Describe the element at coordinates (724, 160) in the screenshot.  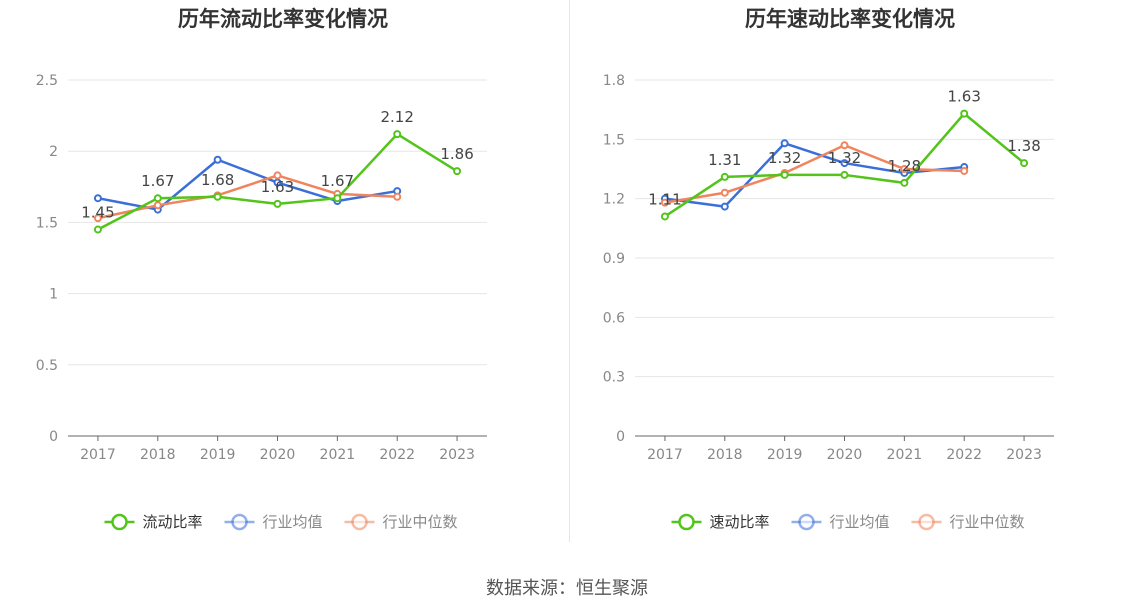
I see `data-label: 1.31` at that location.